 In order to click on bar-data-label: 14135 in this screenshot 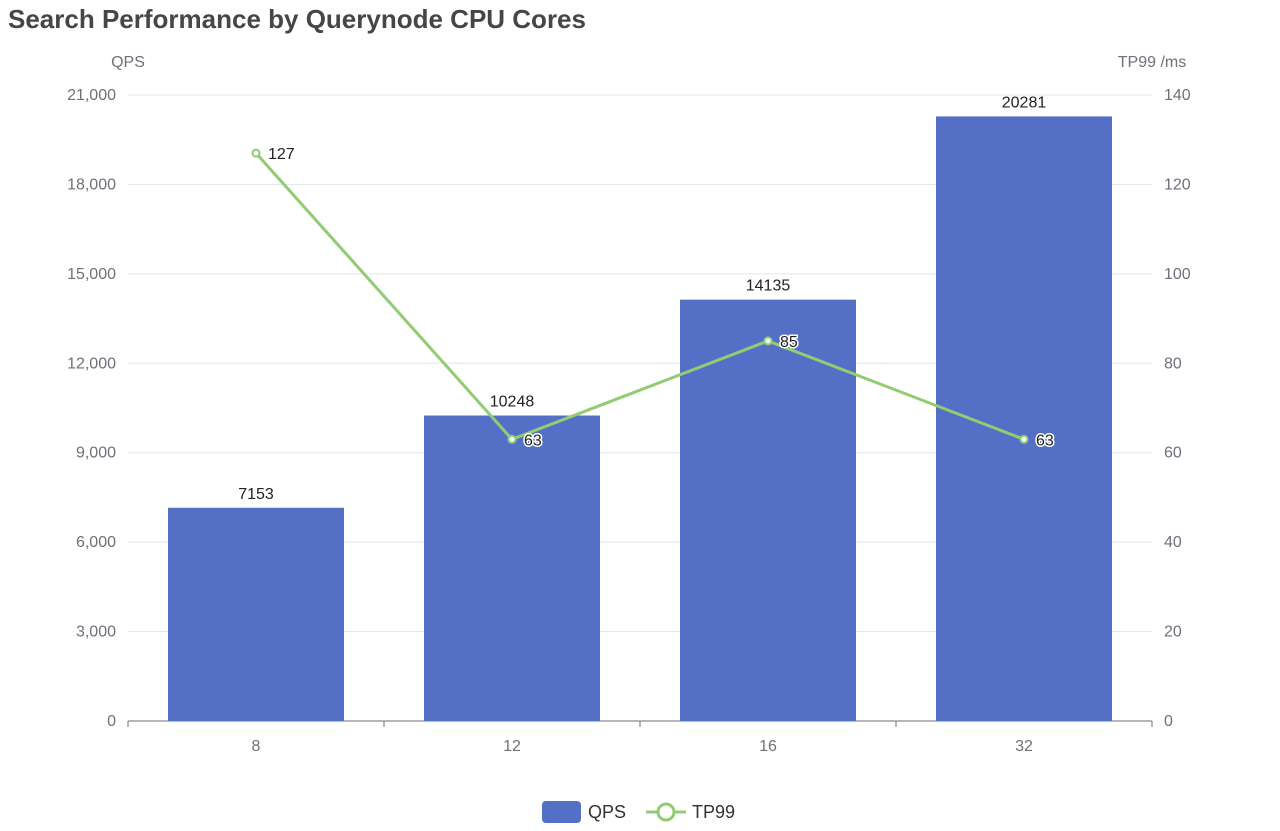, I will do `click(768, 286)`.